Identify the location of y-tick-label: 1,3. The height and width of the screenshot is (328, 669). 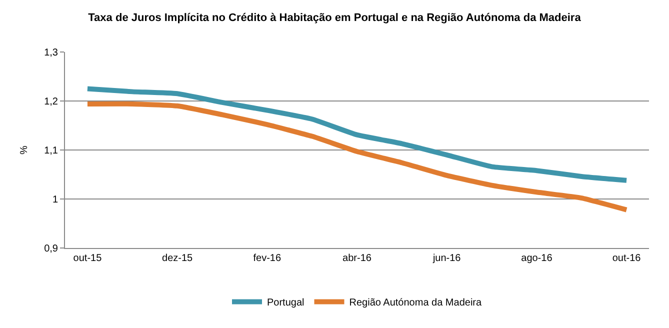
(51, 53).